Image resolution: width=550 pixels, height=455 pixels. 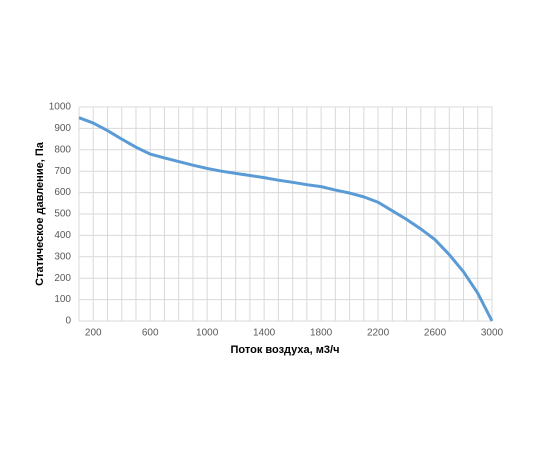 I want to click on y-tick-label: 200, so click(x=62, y=278).